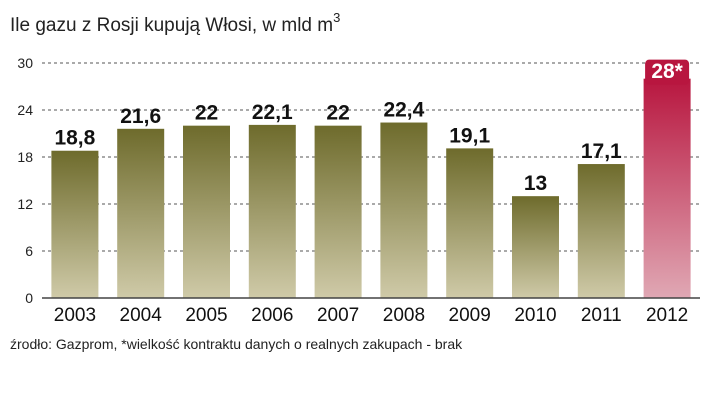  What do you see at coordinates (667, 315) in the screenshot?
I see `x-tick-label: 2012` at bounding box center [667, 315].